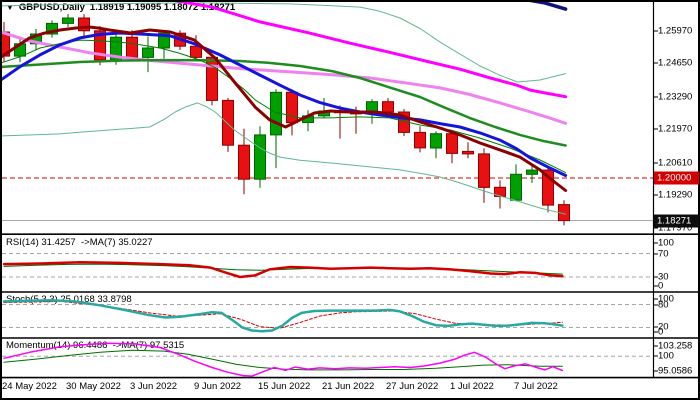 Image resolution: width=700 pixels, height=400 pixels. What do you see at coordinates (675, 63) in the screenshot?
I see `price-axis-label: 1.24650` at bounding box center [675, 63].